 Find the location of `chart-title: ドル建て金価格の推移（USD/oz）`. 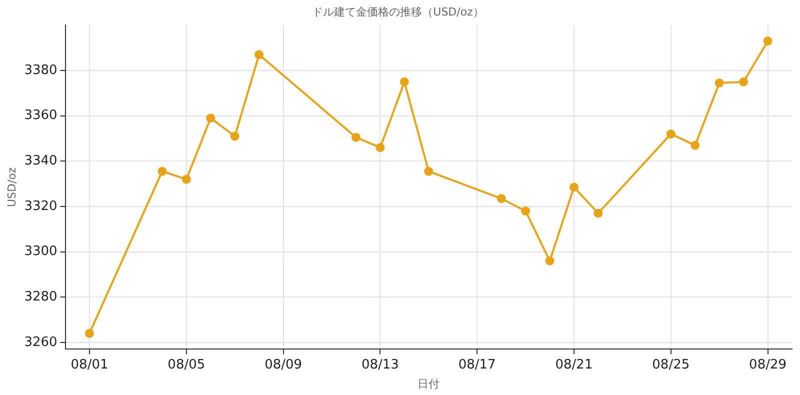

chart-title: ドル建て金価格の推移（USD/oz） is located at coordinates (398, 11).